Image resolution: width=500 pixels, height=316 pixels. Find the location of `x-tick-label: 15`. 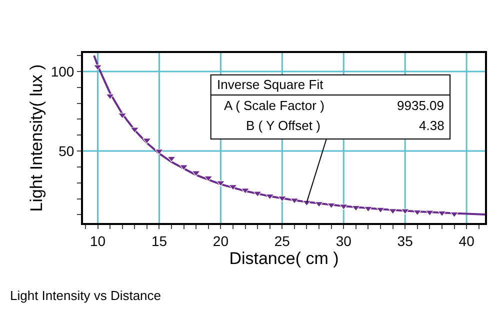

x-tick-label: 15 is located at coordinates (159, 240).